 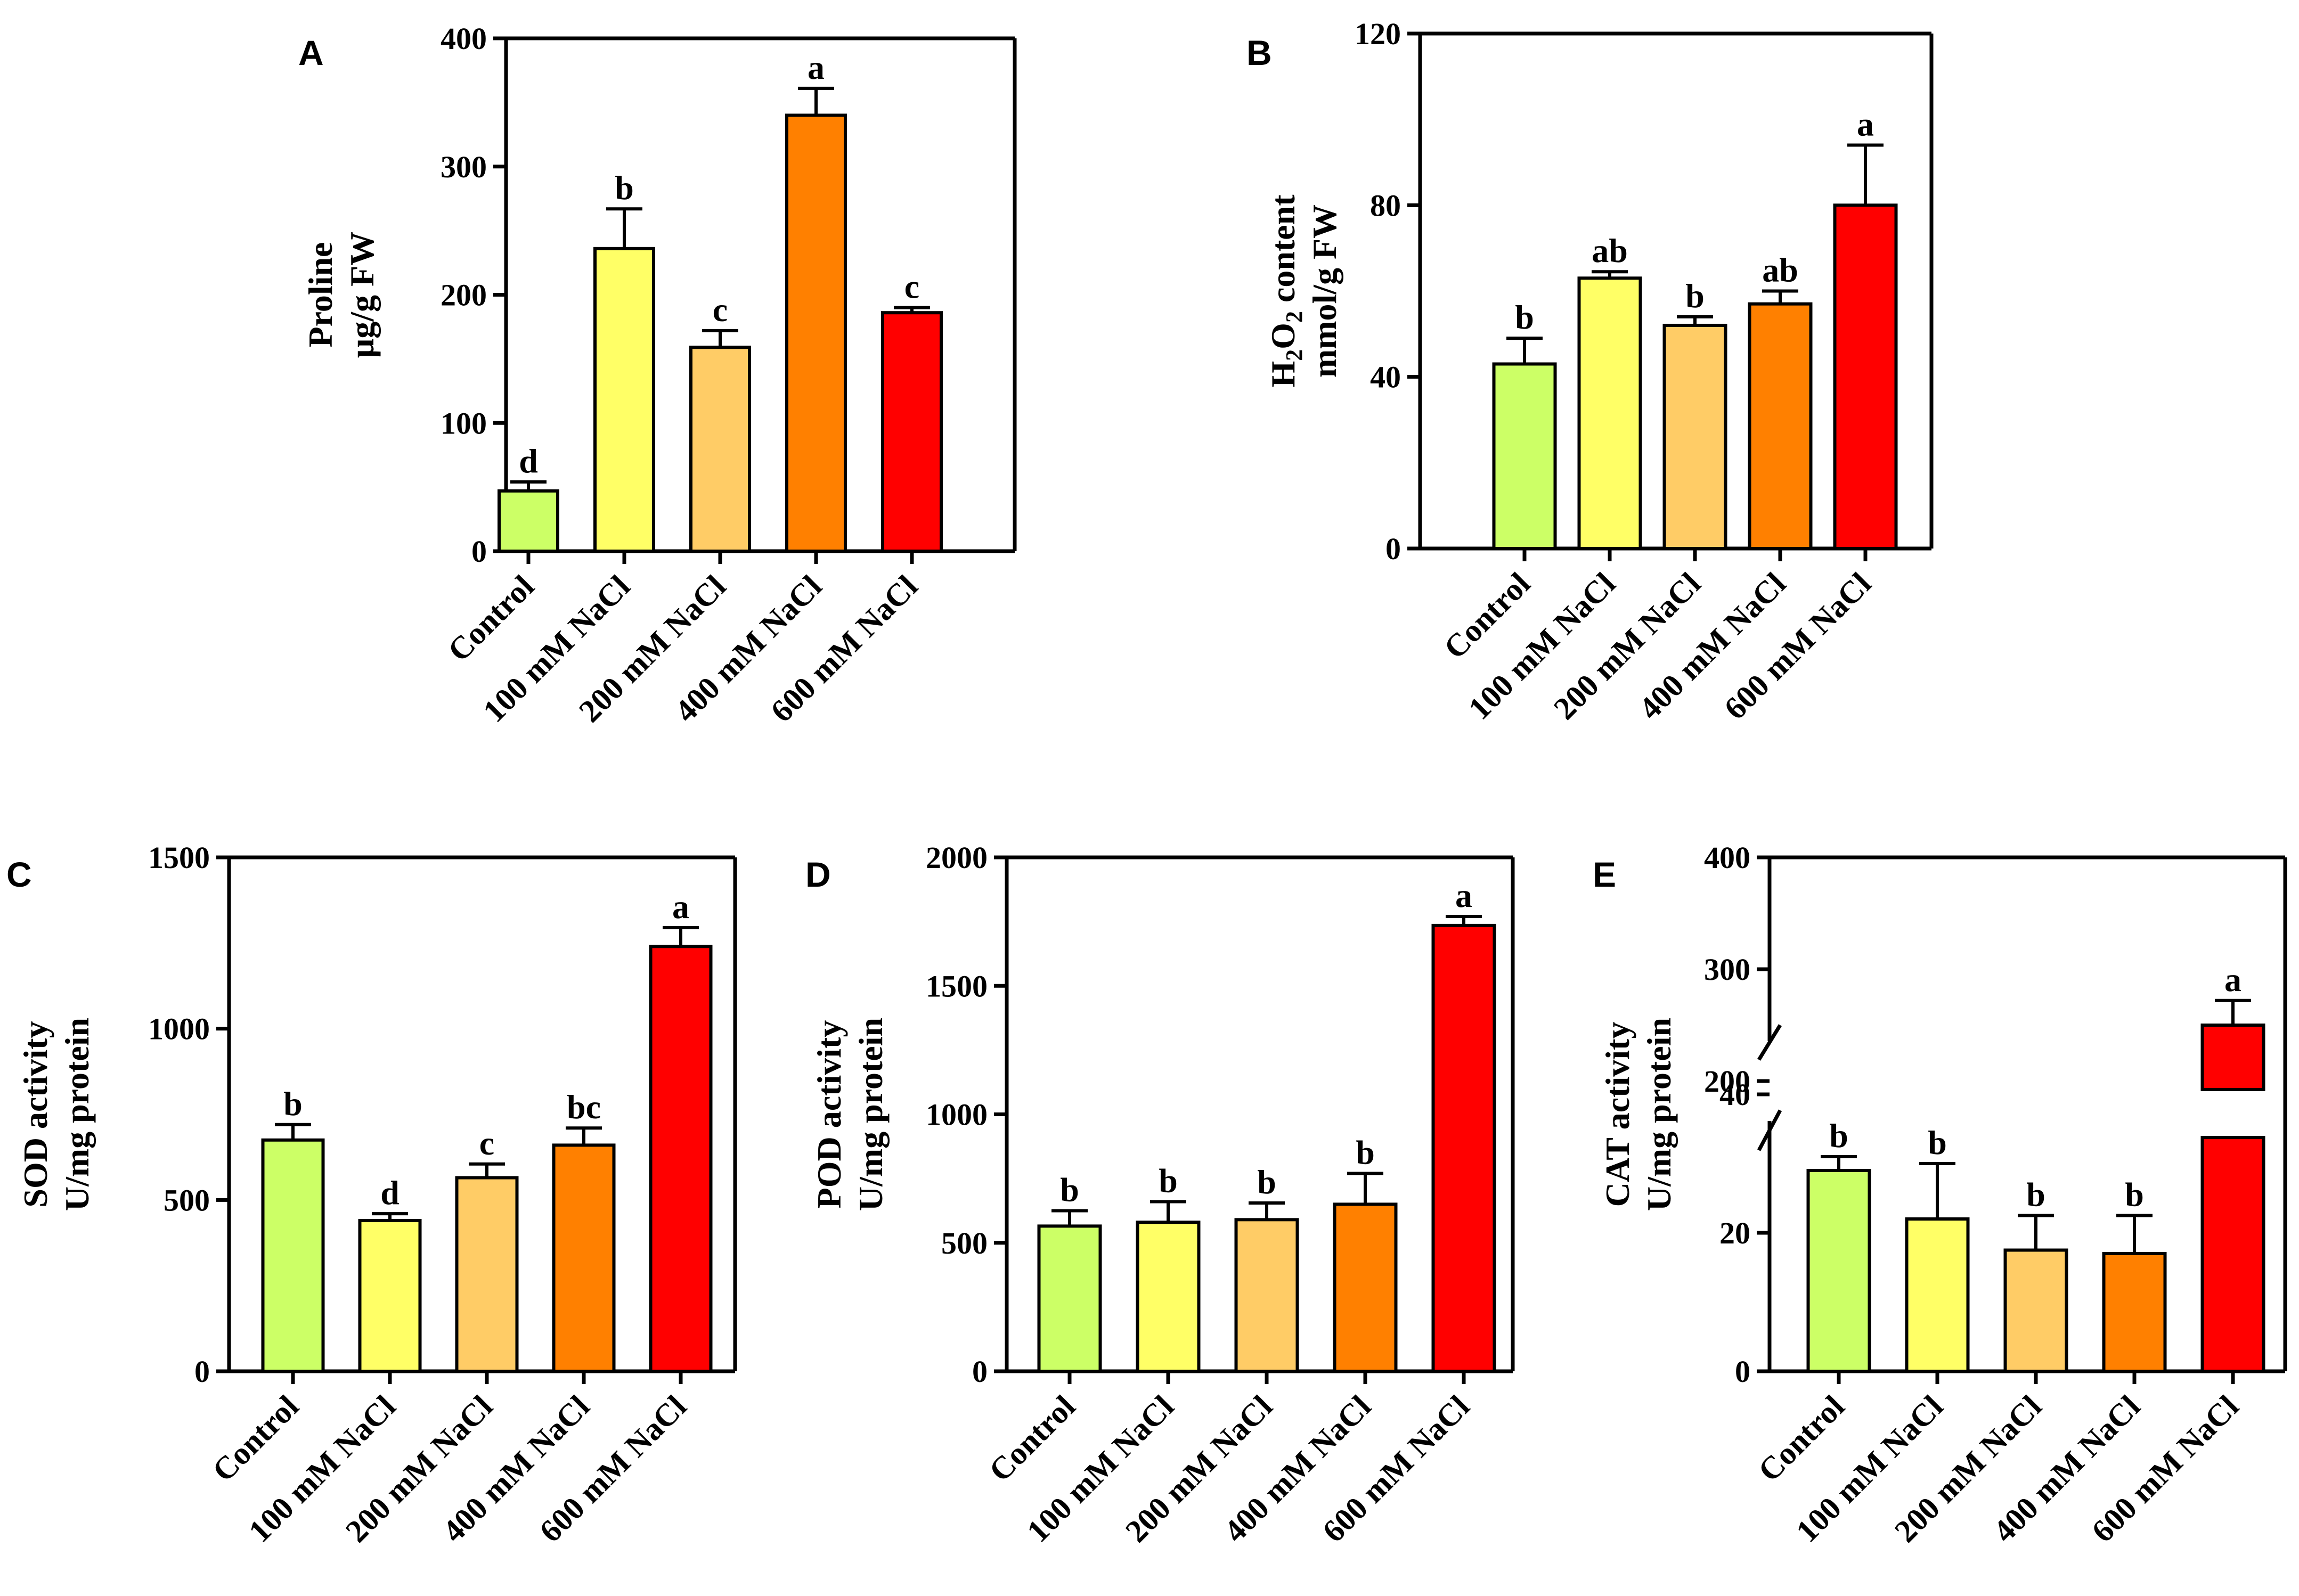 I want to click on y-axis-title-d: POD activity U/mg protein, so click(x=850, y=1114).